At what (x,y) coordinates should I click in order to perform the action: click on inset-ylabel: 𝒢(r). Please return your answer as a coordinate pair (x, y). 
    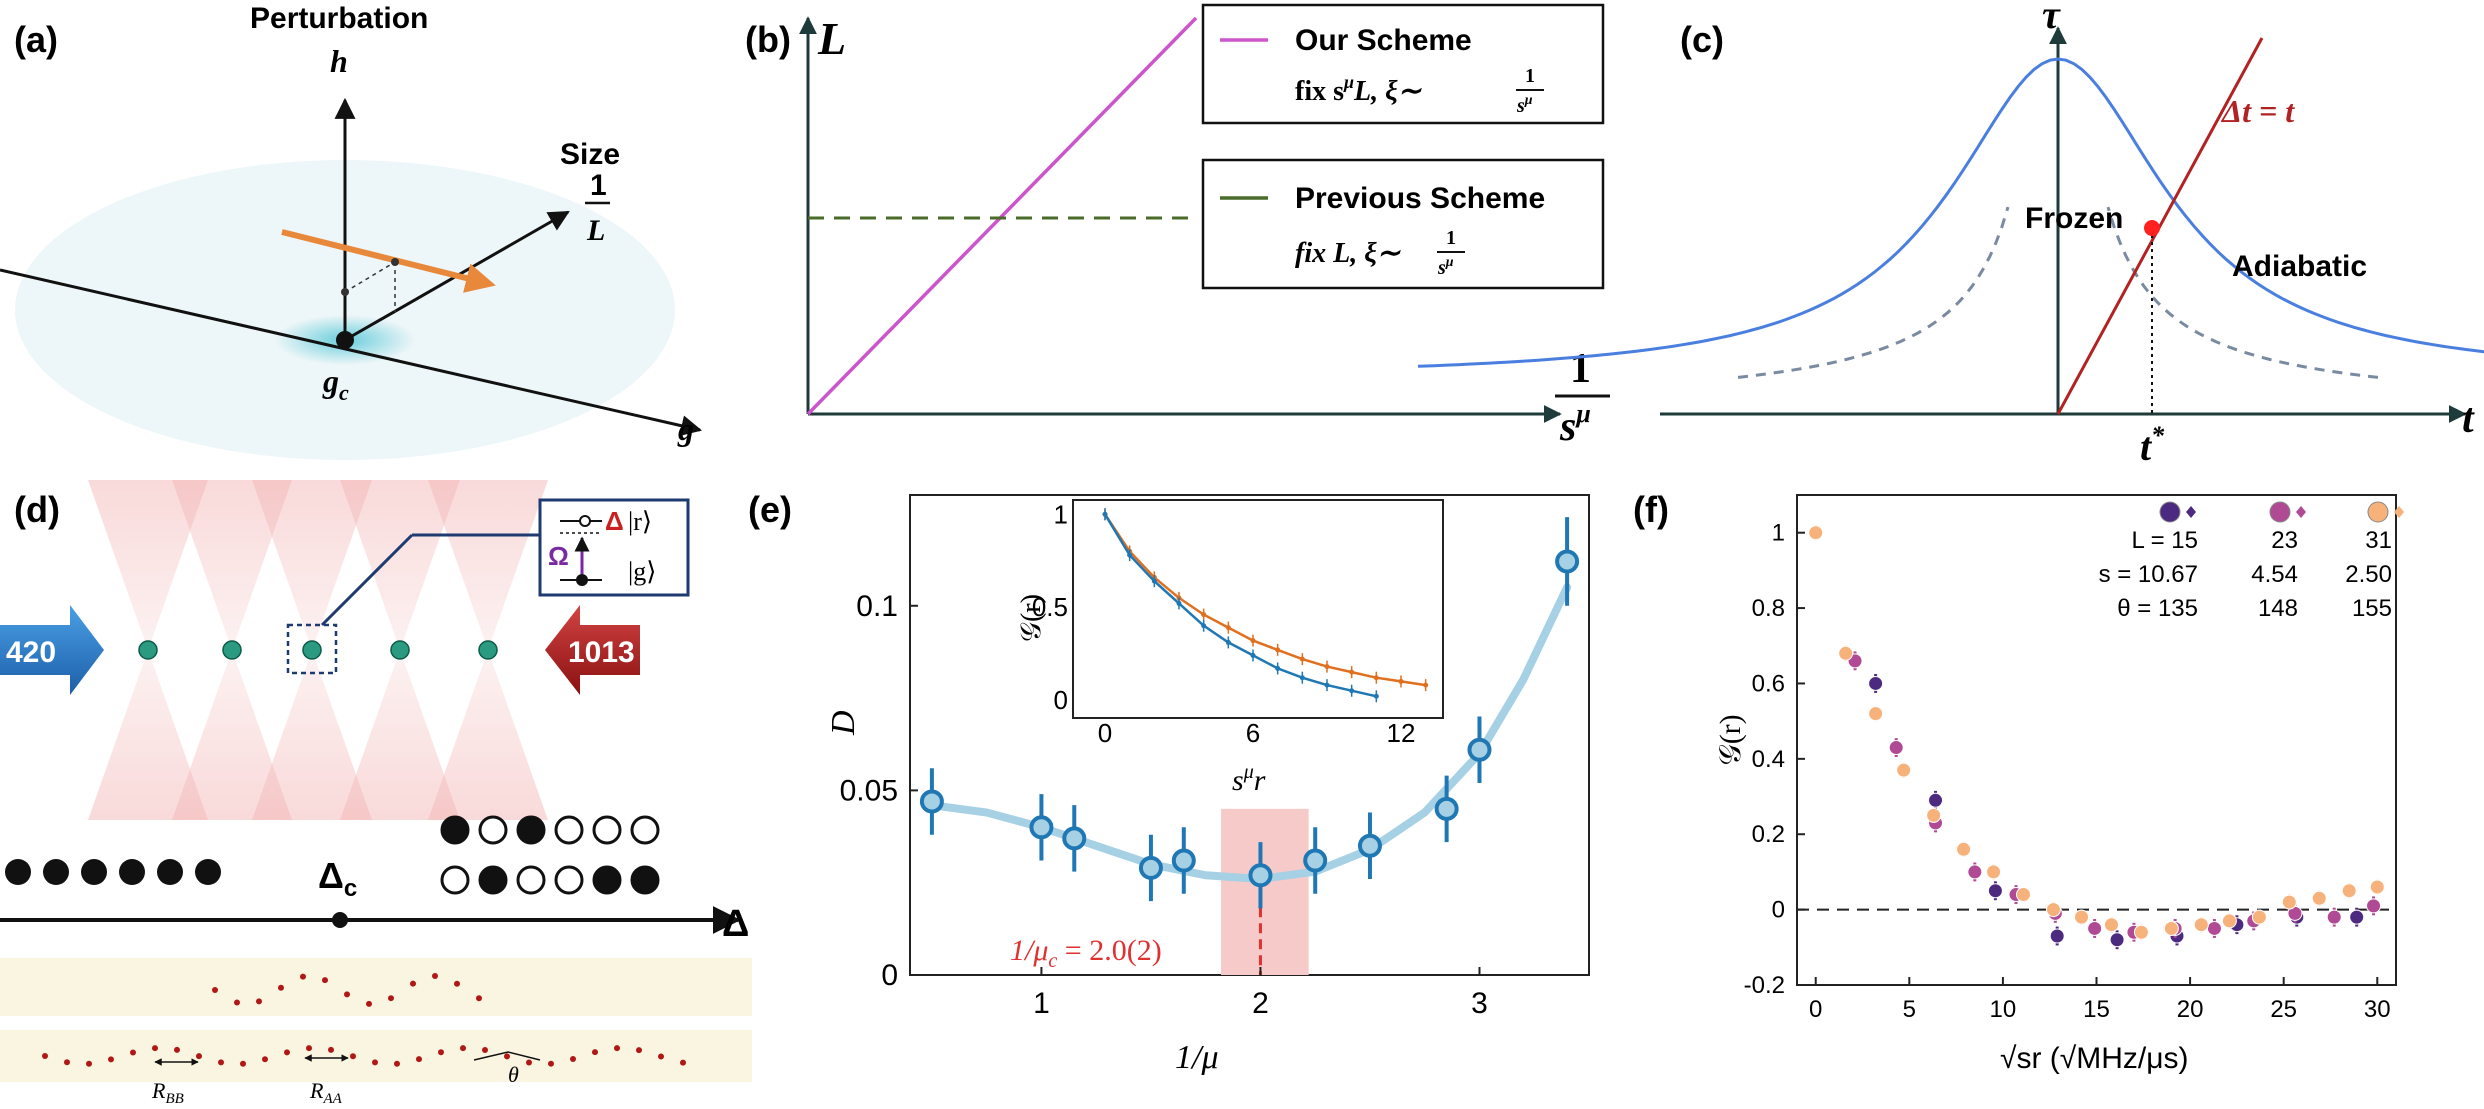
    Looking at the image, I should click on (1031, 618).